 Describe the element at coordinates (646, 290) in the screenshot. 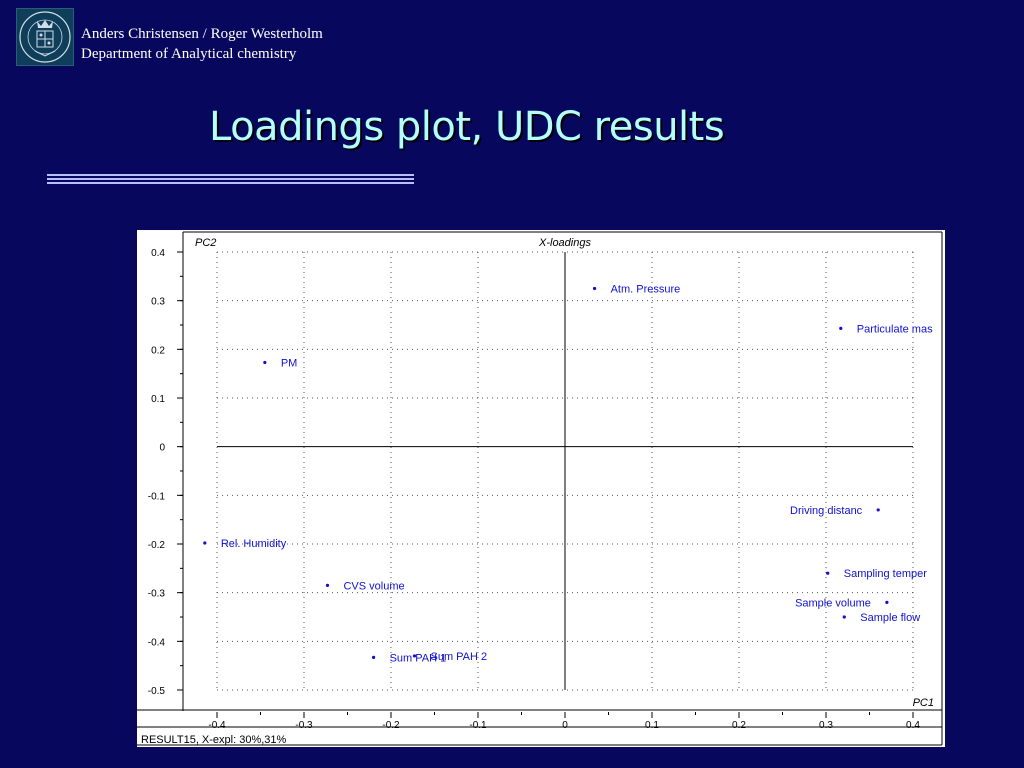

I see `data-point-label: Atm. Pressure` at that location.